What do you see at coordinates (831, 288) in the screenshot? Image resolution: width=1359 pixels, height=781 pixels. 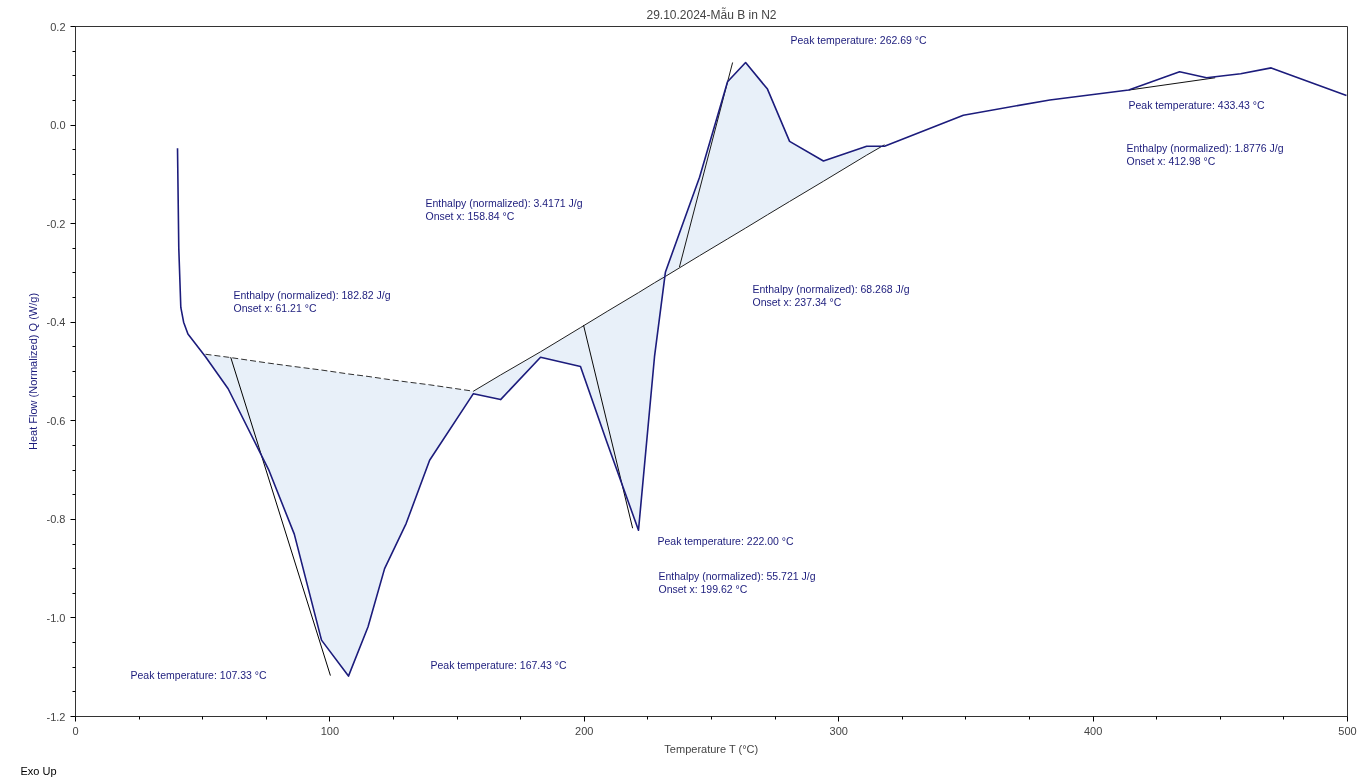 I see `annotation: Enthalpy (normalized): 68.268 J/g` at bounding box center [831, 288].